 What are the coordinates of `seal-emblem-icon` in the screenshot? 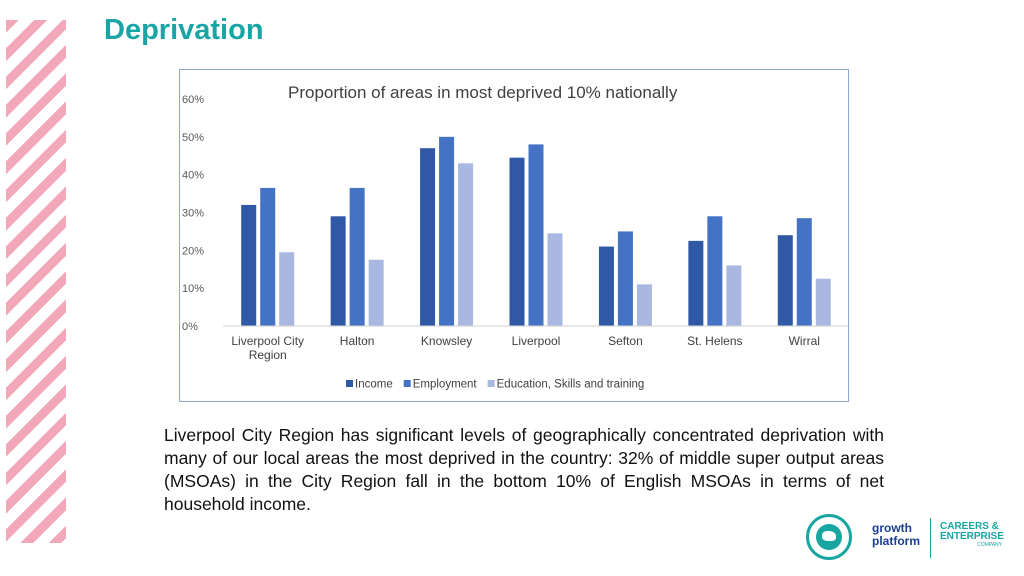 It's located at (829, 537).